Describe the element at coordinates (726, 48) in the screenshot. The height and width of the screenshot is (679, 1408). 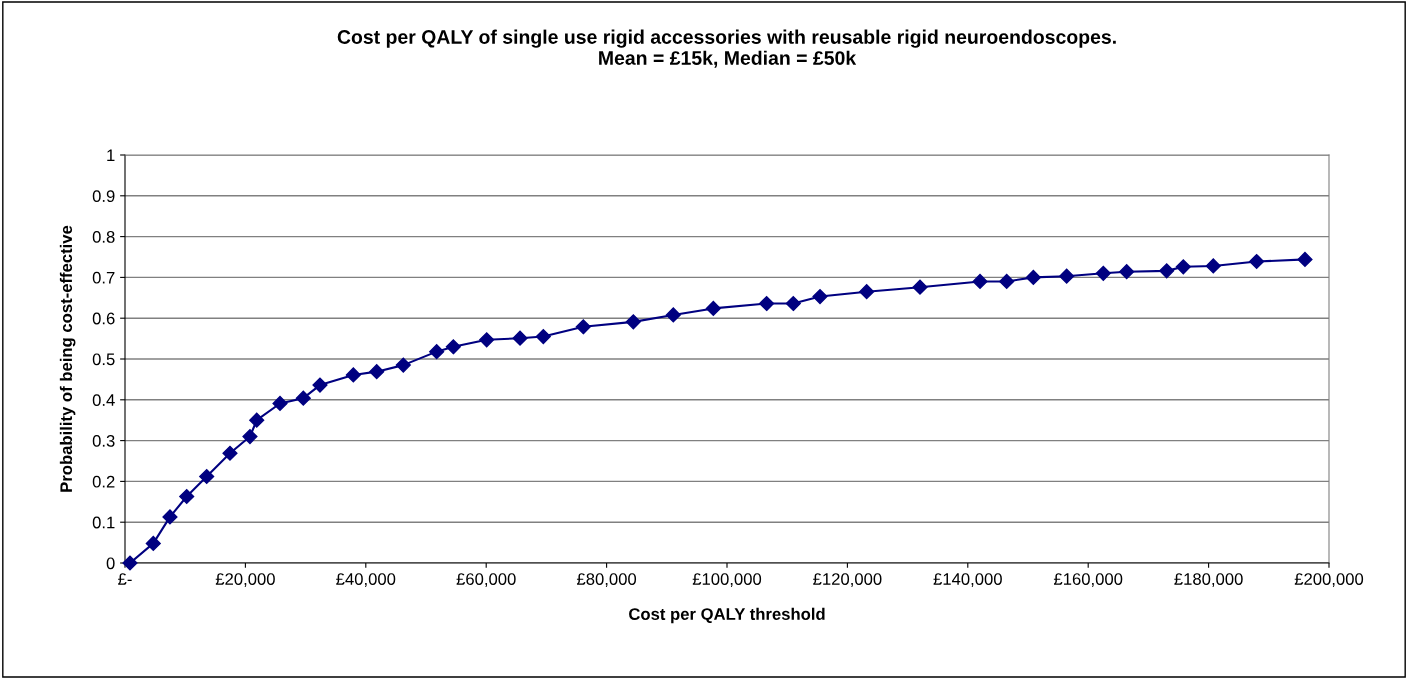
I see `chart-title: Cost per QALY of single use rigid accessories with reusable rigid neuroendoscopes. Mean = £15k, Median = £50k` at that location.